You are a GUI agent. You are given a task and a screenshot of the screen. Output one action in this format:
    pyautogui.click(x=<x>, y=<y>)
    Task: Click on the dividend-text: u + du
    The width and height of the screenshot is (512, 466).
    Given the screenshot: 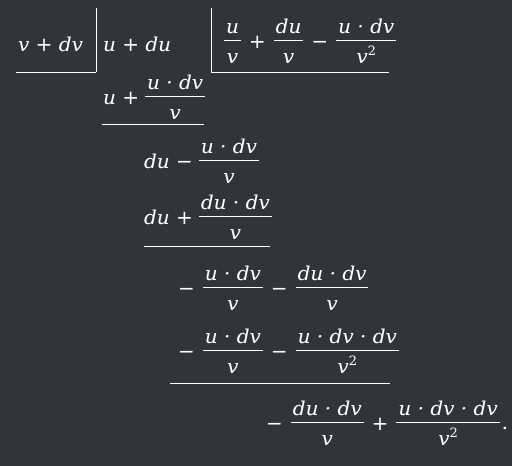 What is the action you would take?
    pyautogui.click(x=137, y=44)
    